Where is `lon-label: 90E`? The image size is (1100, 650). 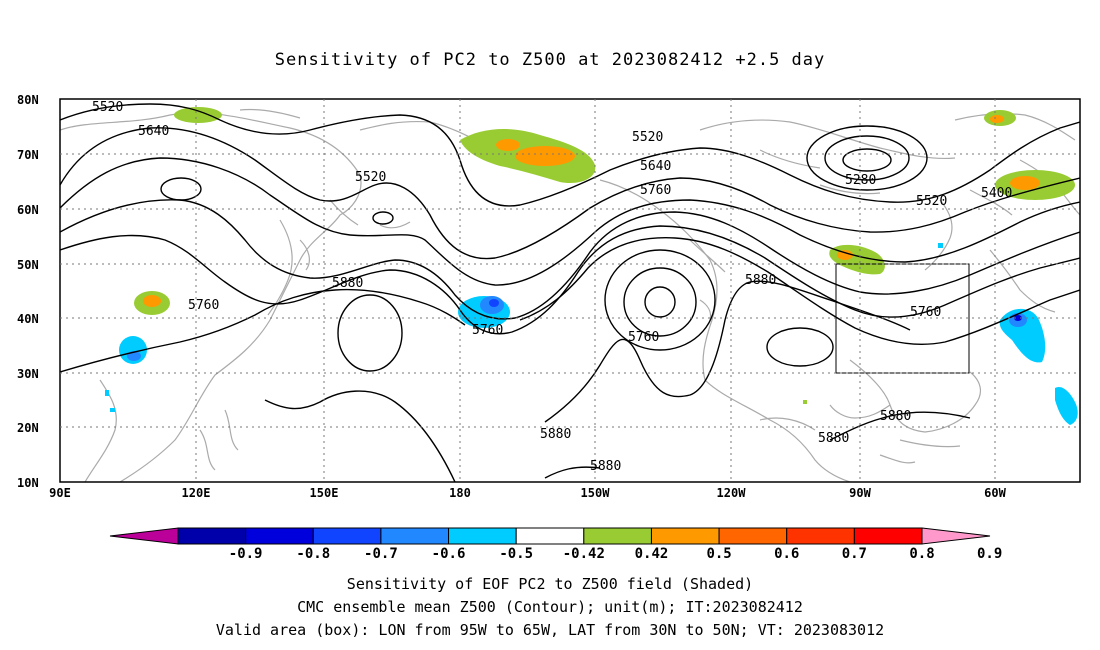 lon-label: 90E is located at coordinates (60, 493).